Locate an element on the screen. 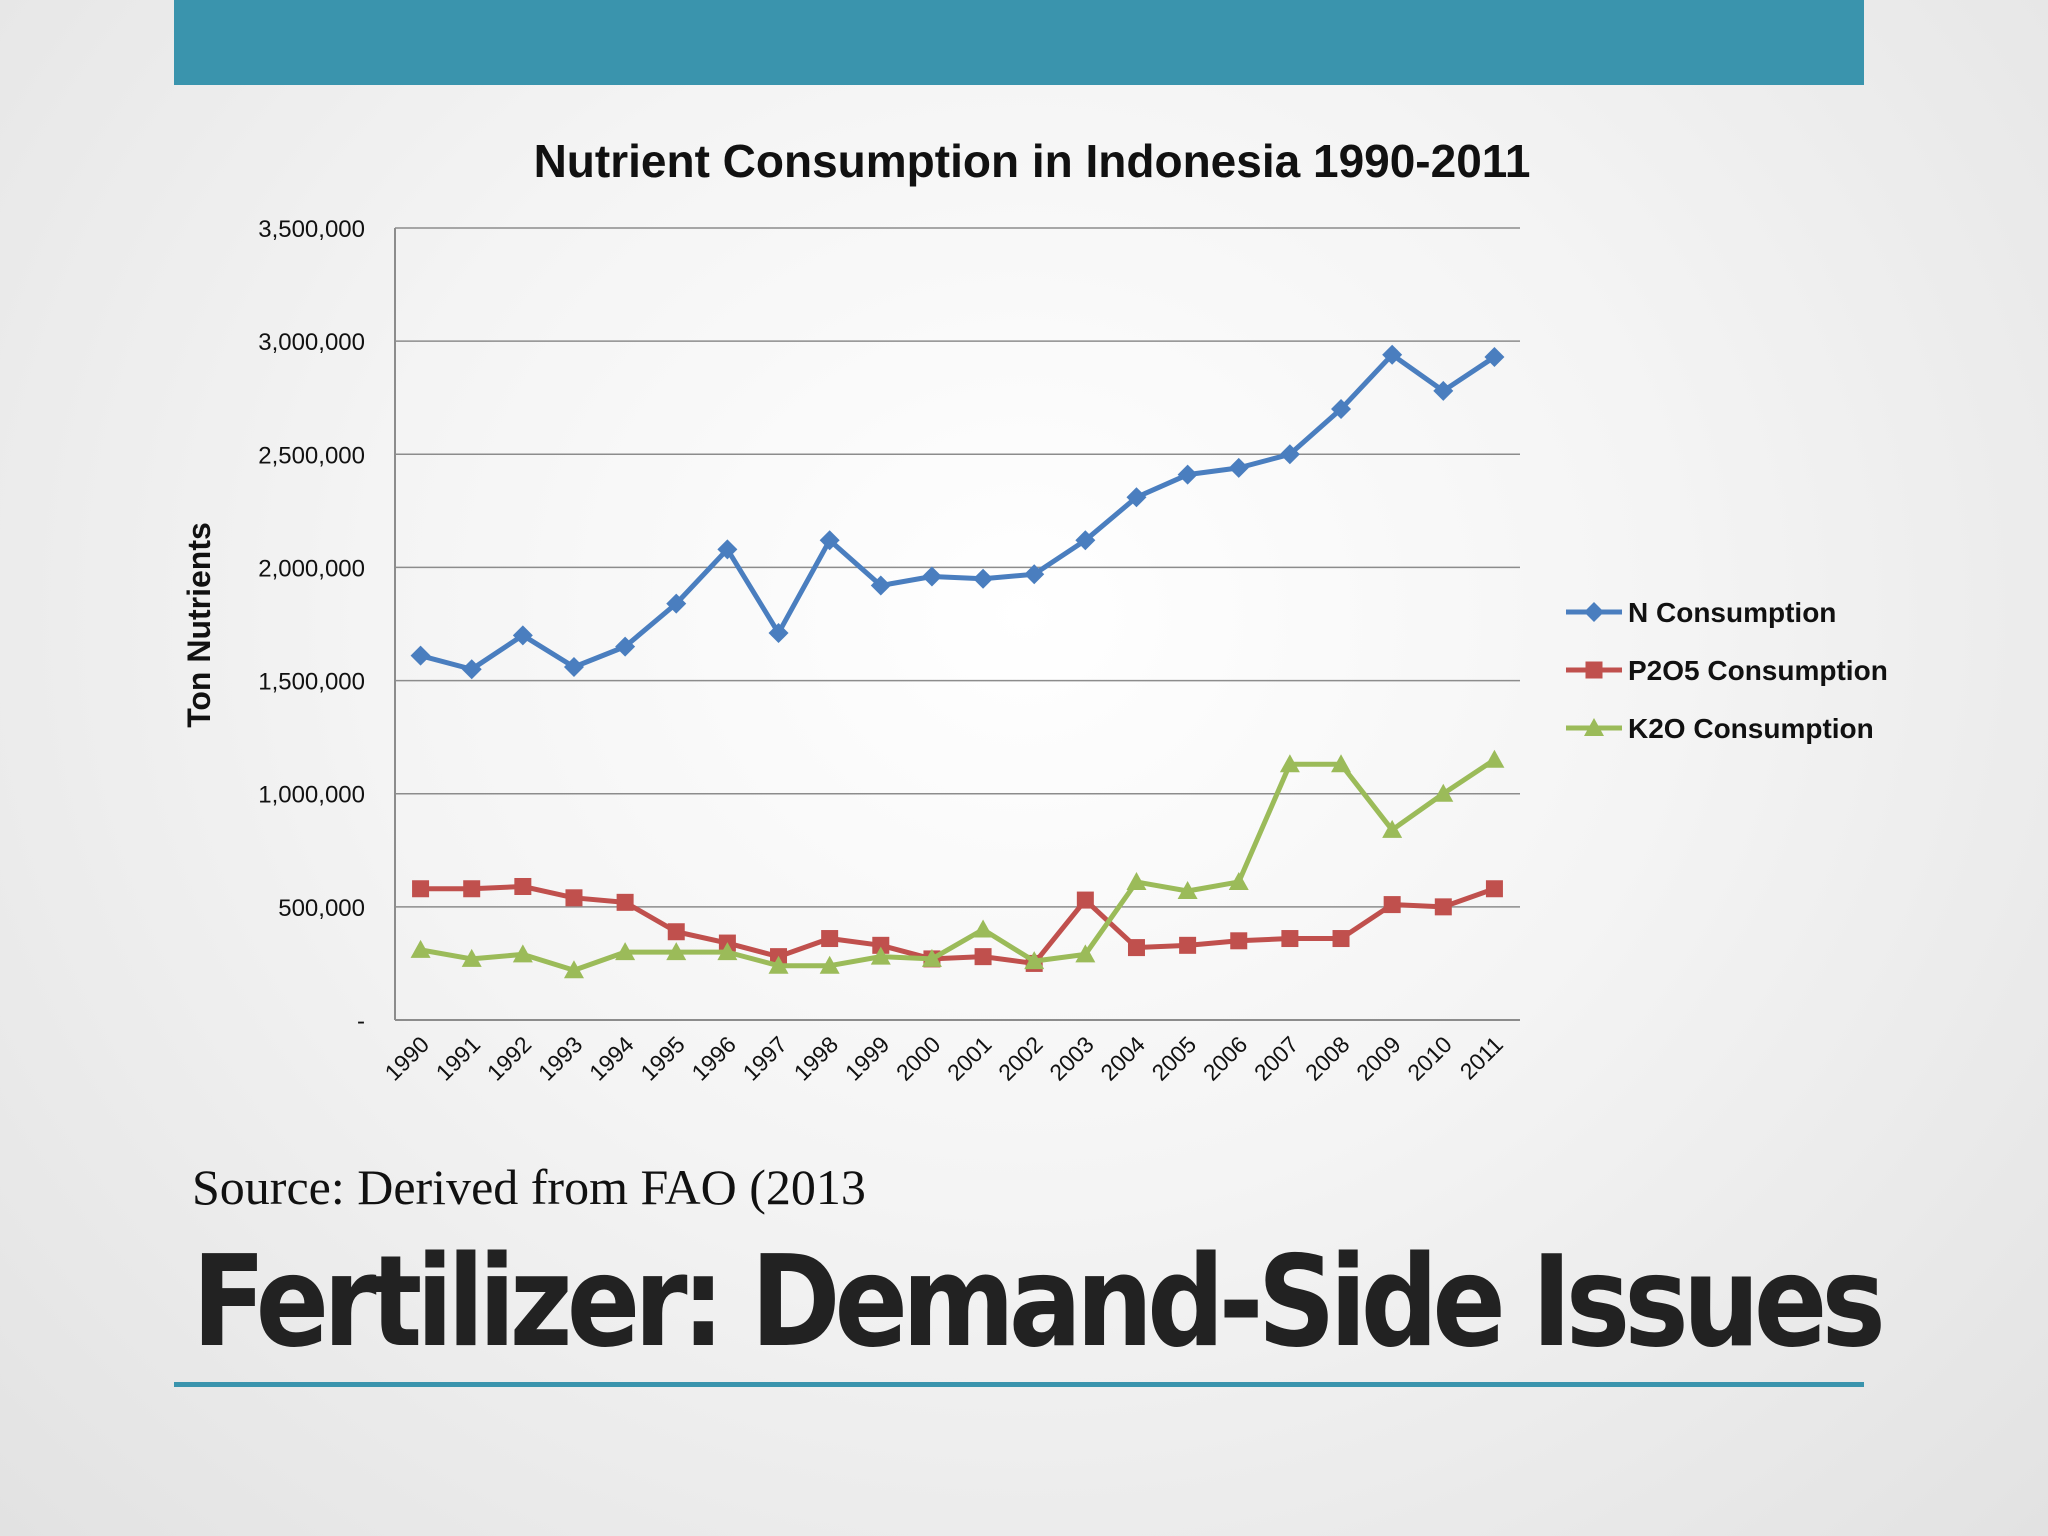  x-tick-label: 1992 is located at coordinates (509, 1058).